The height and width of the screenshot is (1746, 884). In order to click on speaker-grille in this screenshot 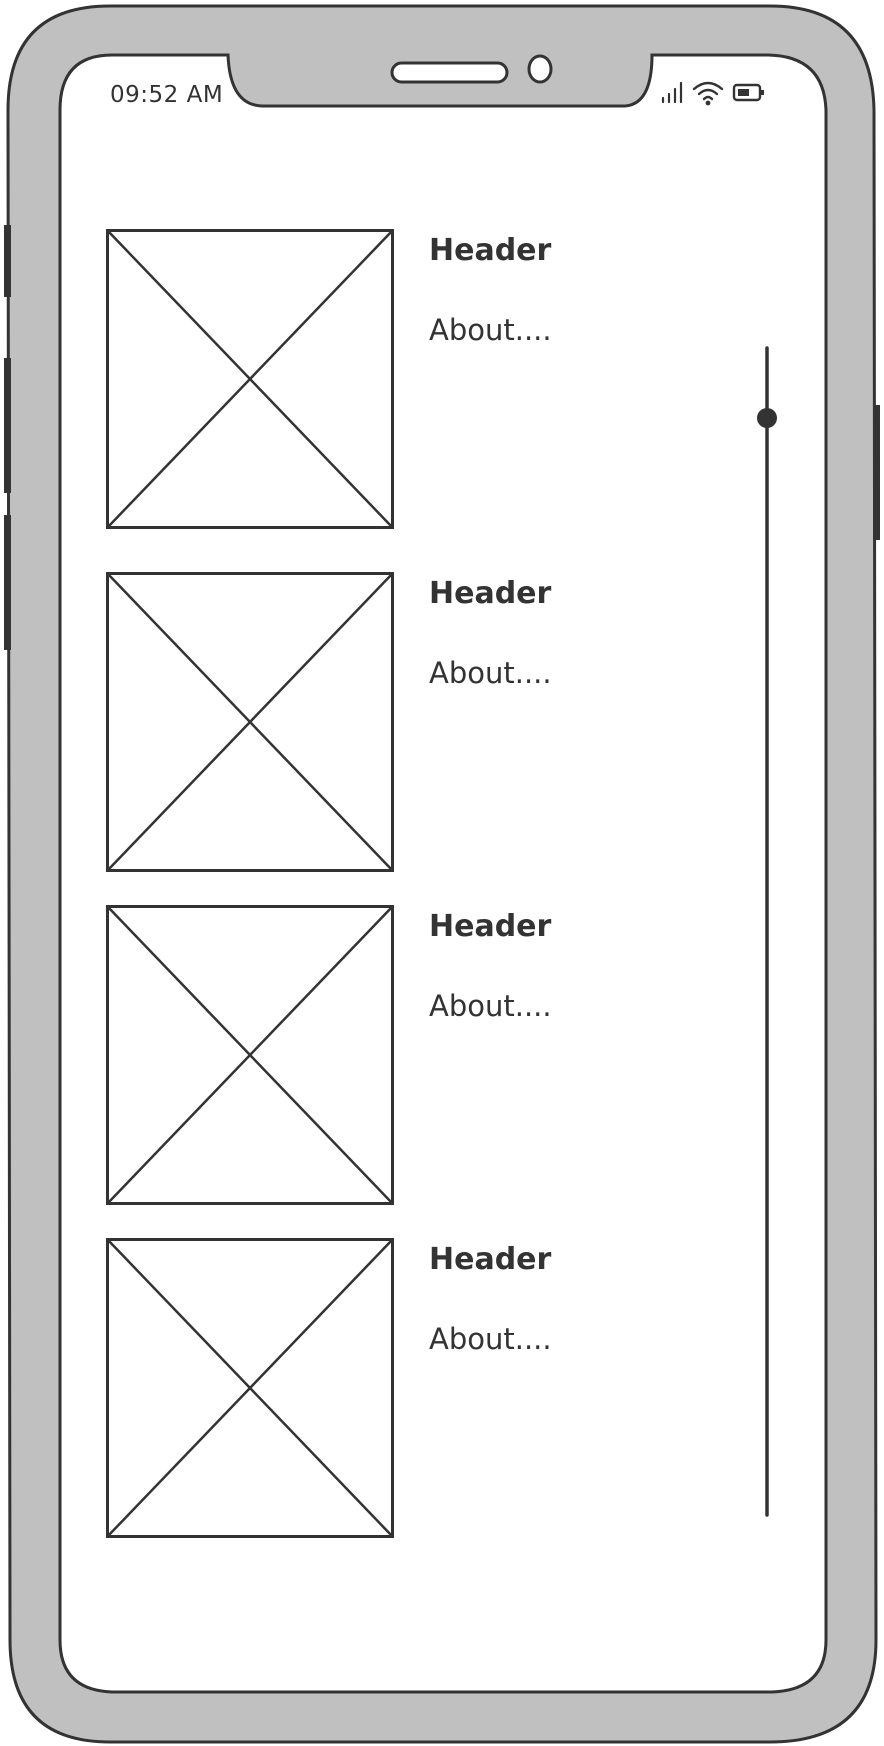, I will do `click(449, 72)`.